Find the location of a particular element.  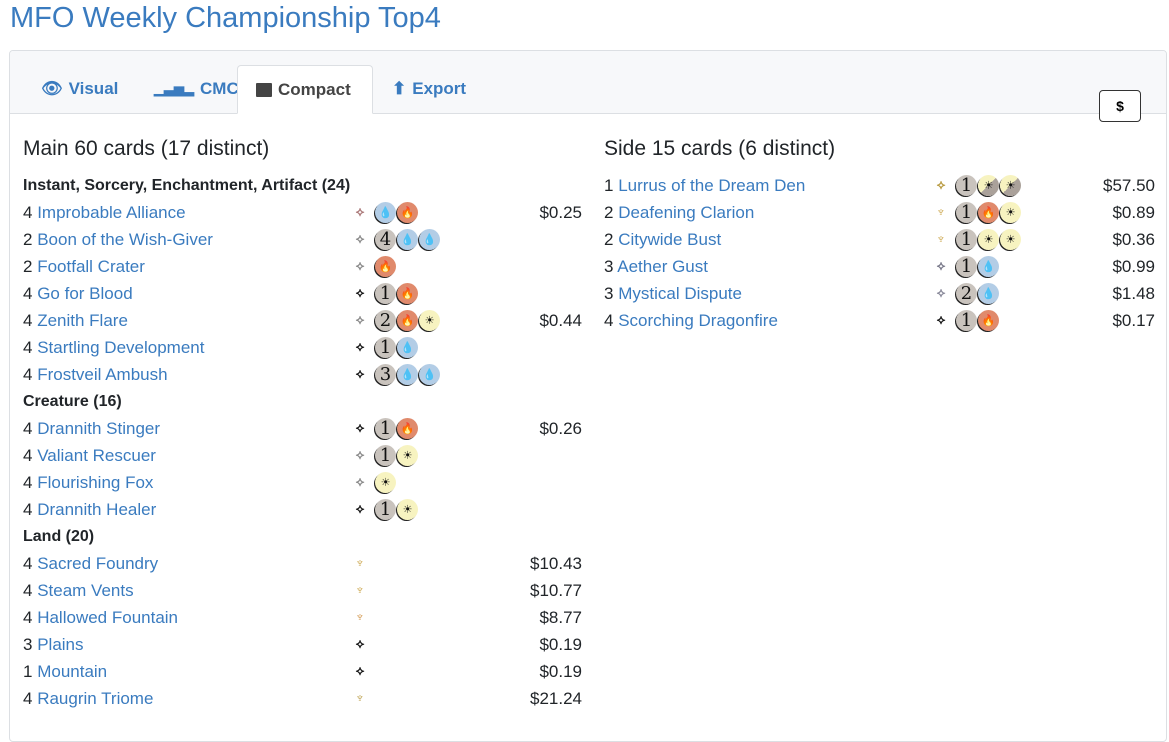

card-name-link: Hallowed Fountain is located at coordinates (108, 617).